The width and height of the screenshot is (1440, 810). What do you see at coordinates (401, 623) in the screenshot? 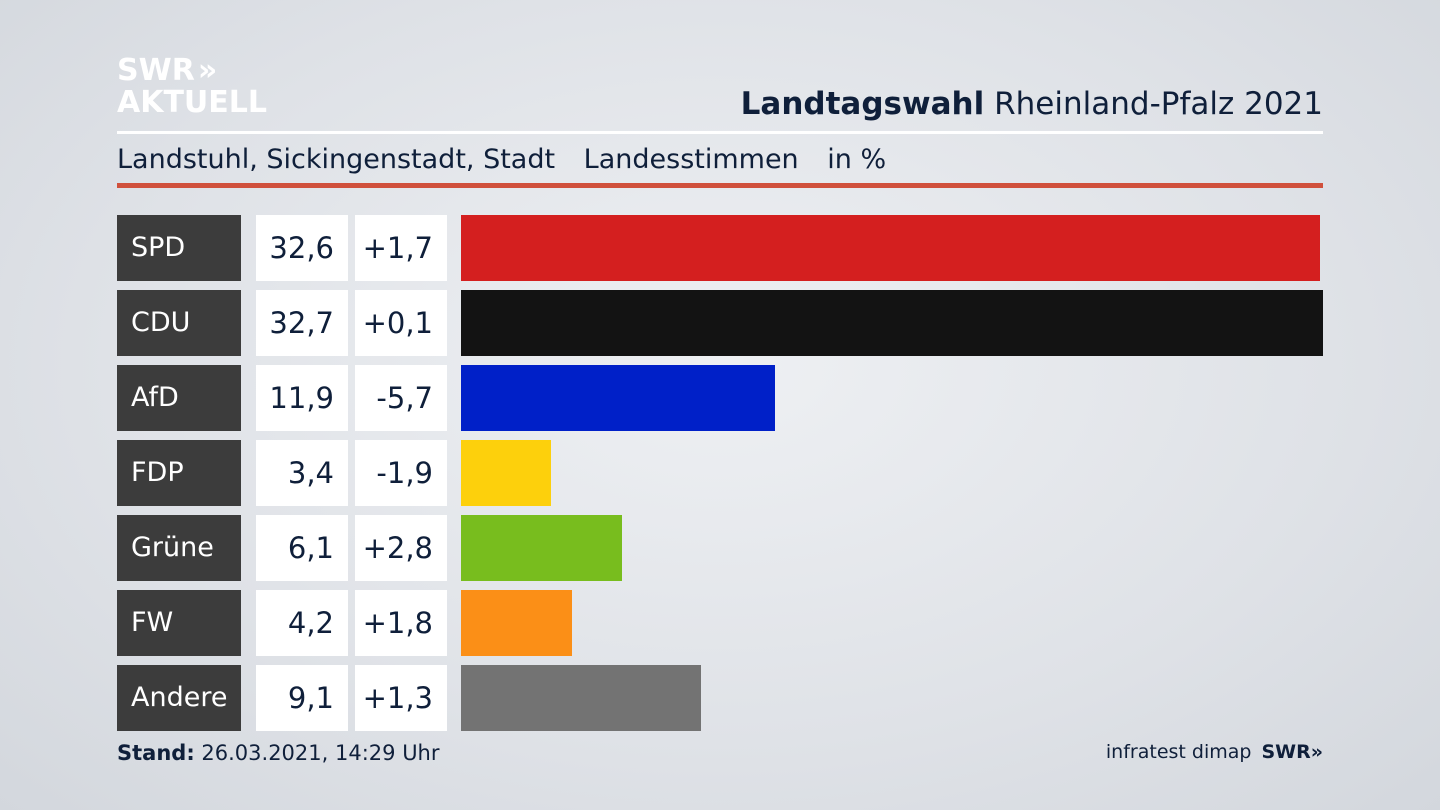
I see `diff-label: +1,8` at bounding box center [401, 623].